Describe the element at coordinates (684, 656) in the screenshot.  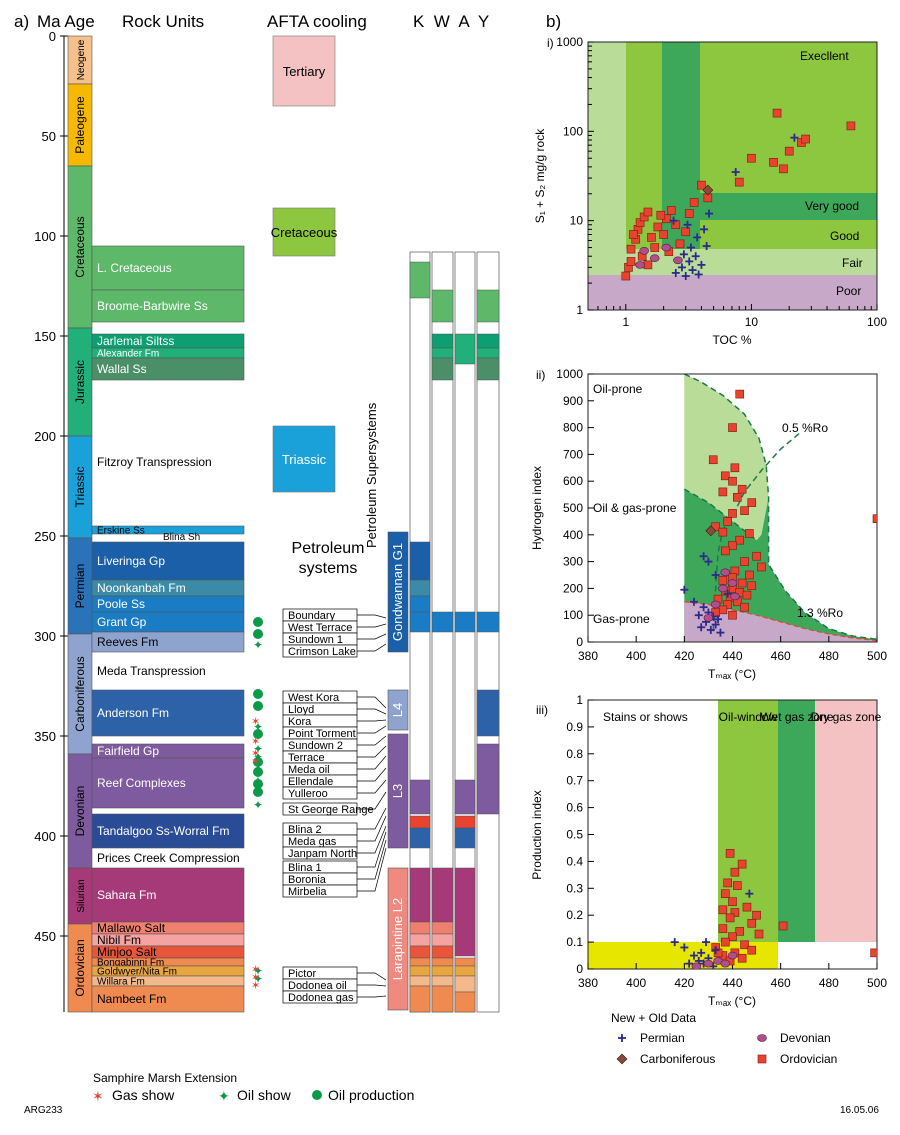
I see `x-tick-label: 420` at that location.